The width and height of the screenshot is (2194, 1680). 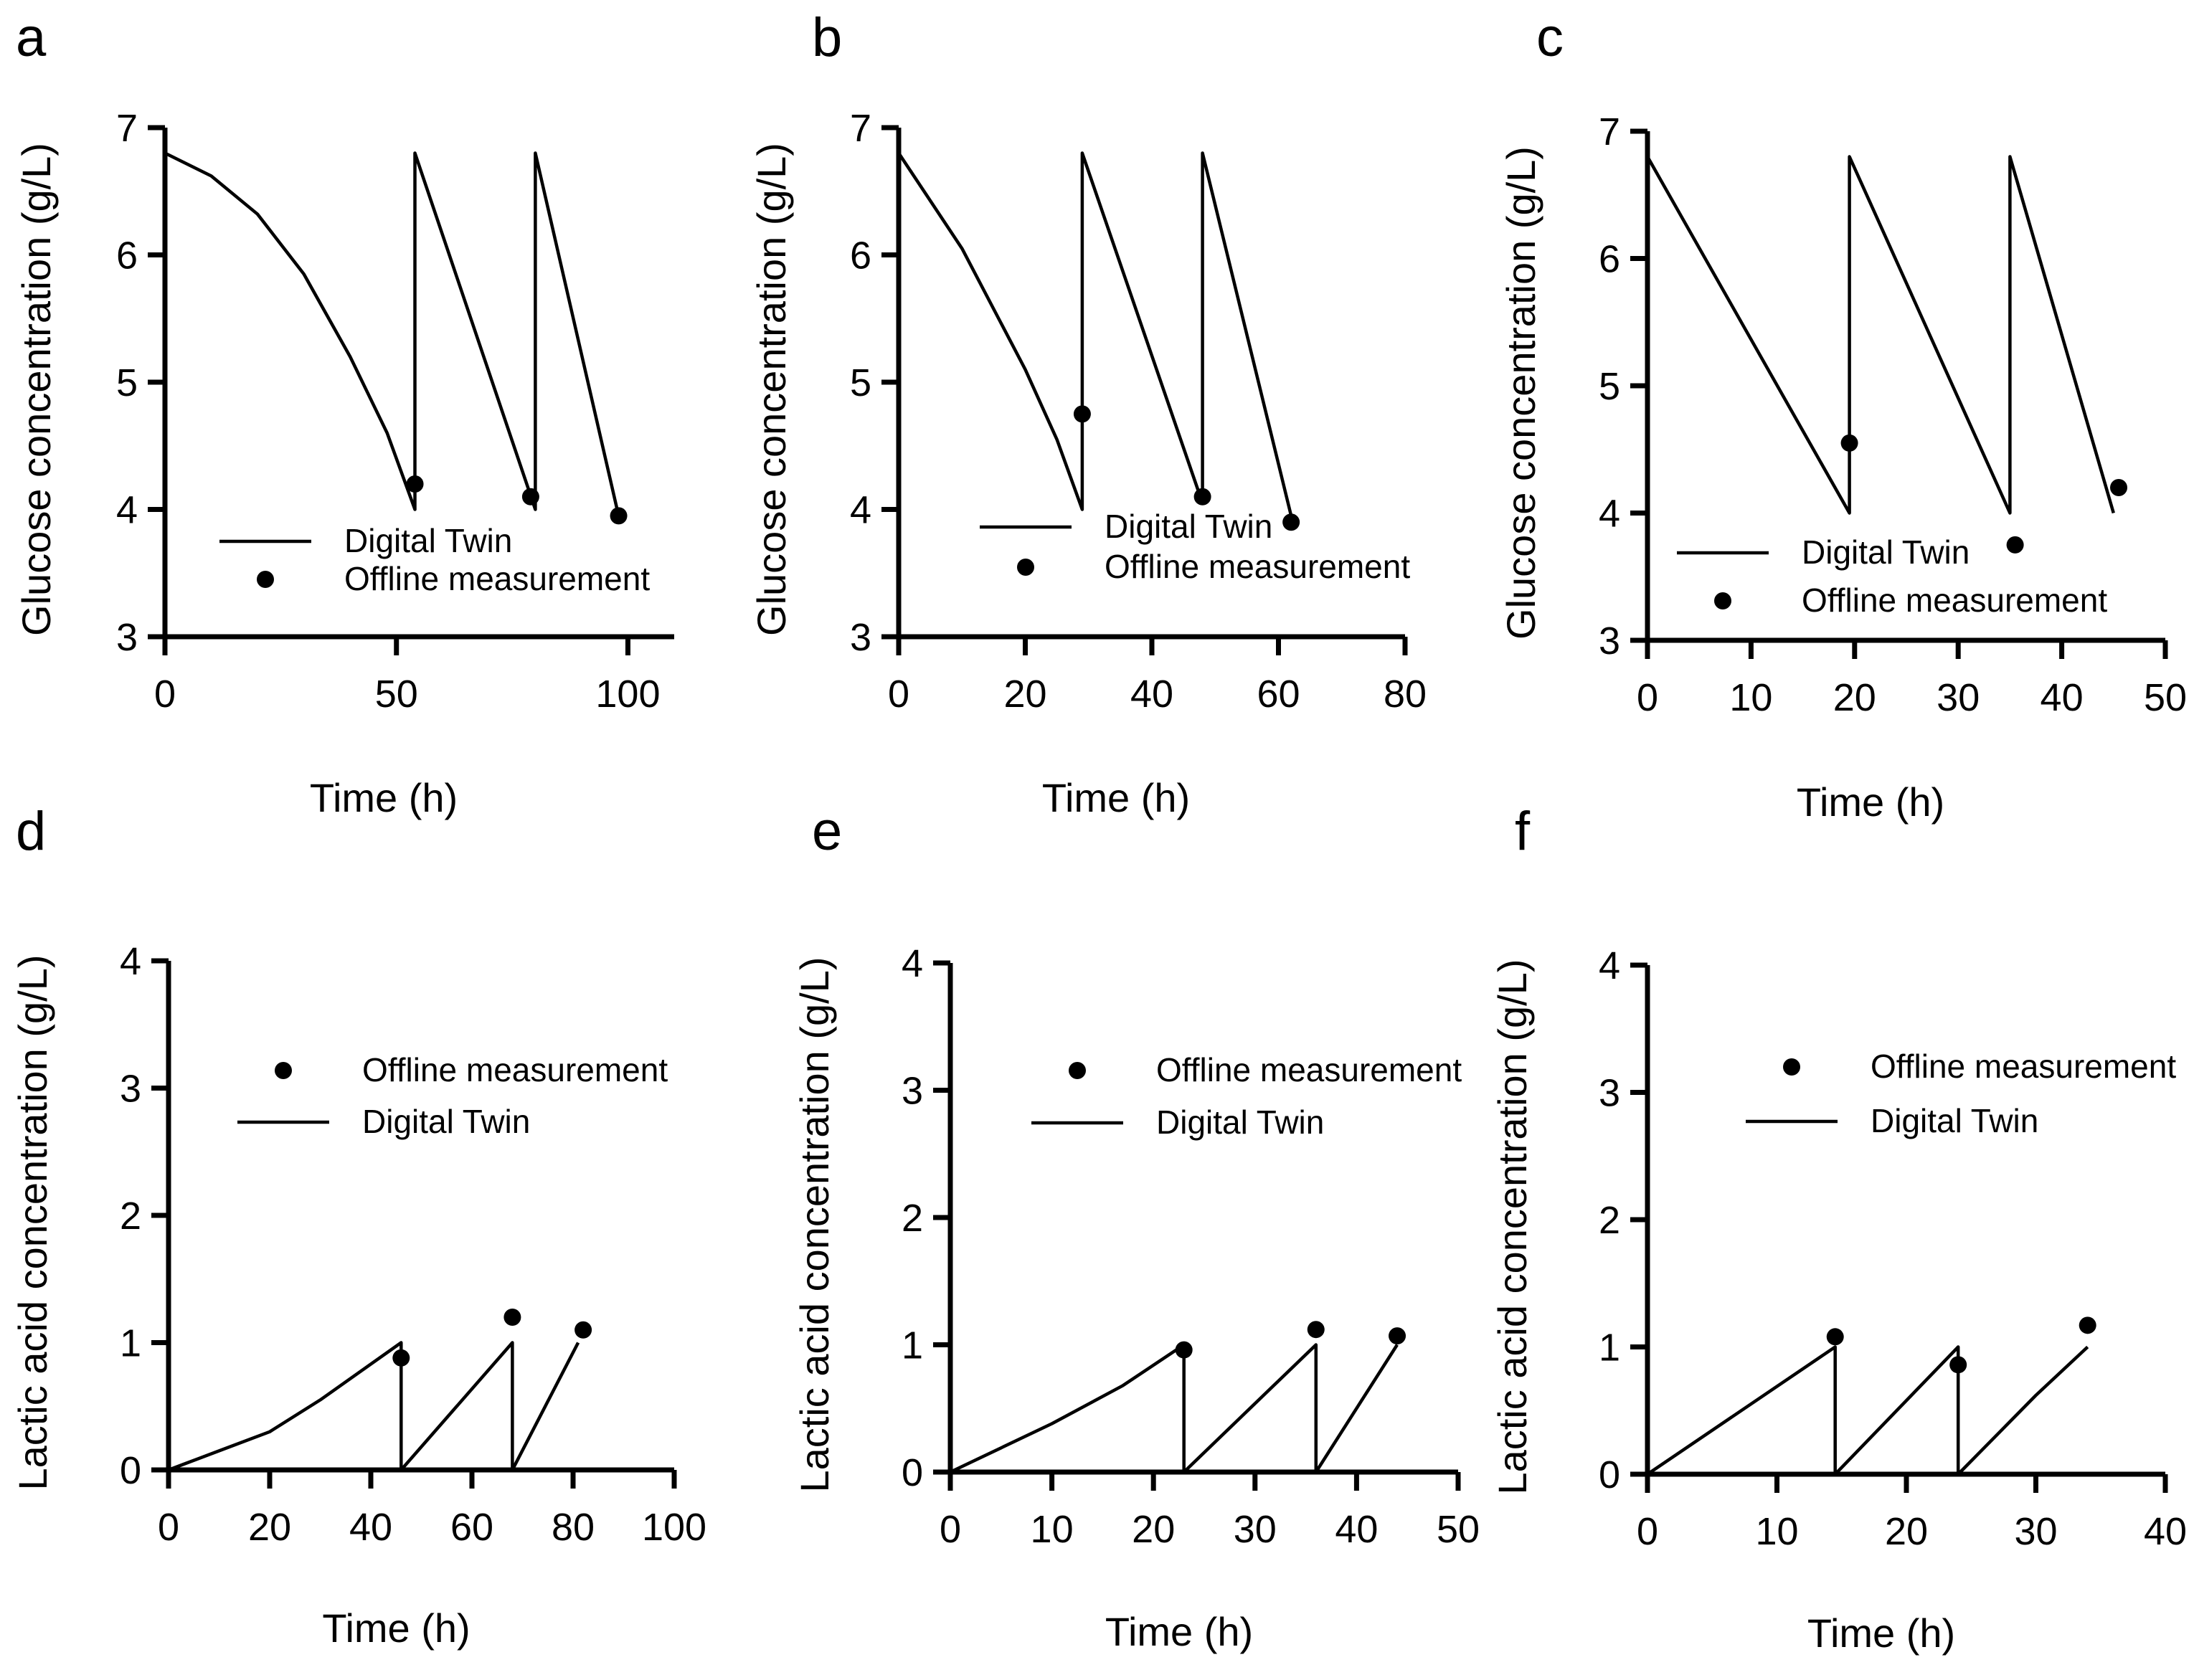 What do you see at coordinates (1523, 831) in the screenshot?
I see `panel-label-f: f` at bounding box center [1523, 831].